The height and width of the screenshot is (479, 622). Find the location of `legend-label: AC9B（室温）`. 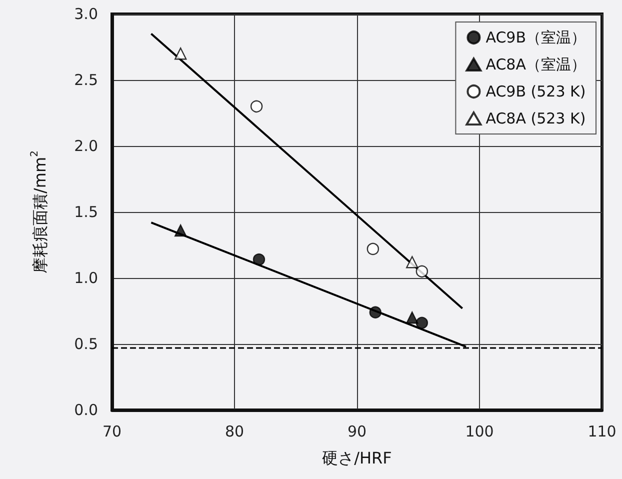

legend-label: AC9B（室温） is located at coordinates (536, 37).